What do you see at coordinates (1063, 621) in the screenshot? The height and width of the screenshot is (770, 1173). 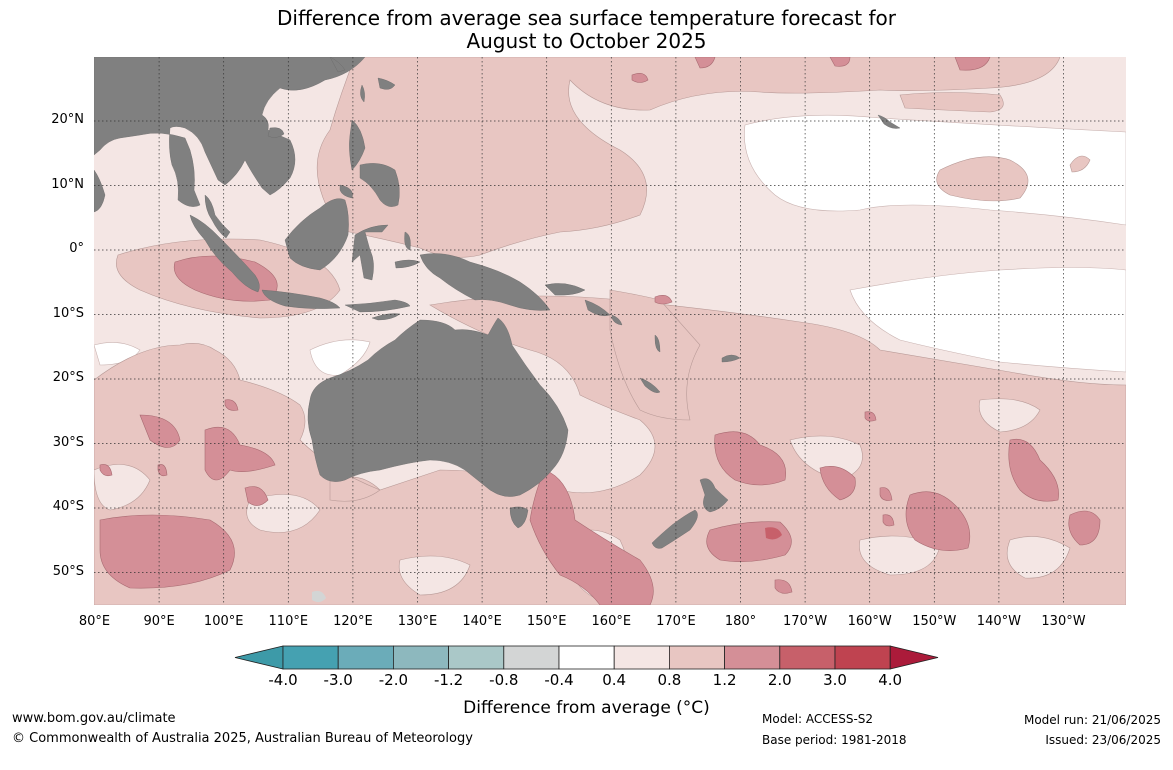 I see `longitude-label: 130°W` at bounding box center [1063, 621].